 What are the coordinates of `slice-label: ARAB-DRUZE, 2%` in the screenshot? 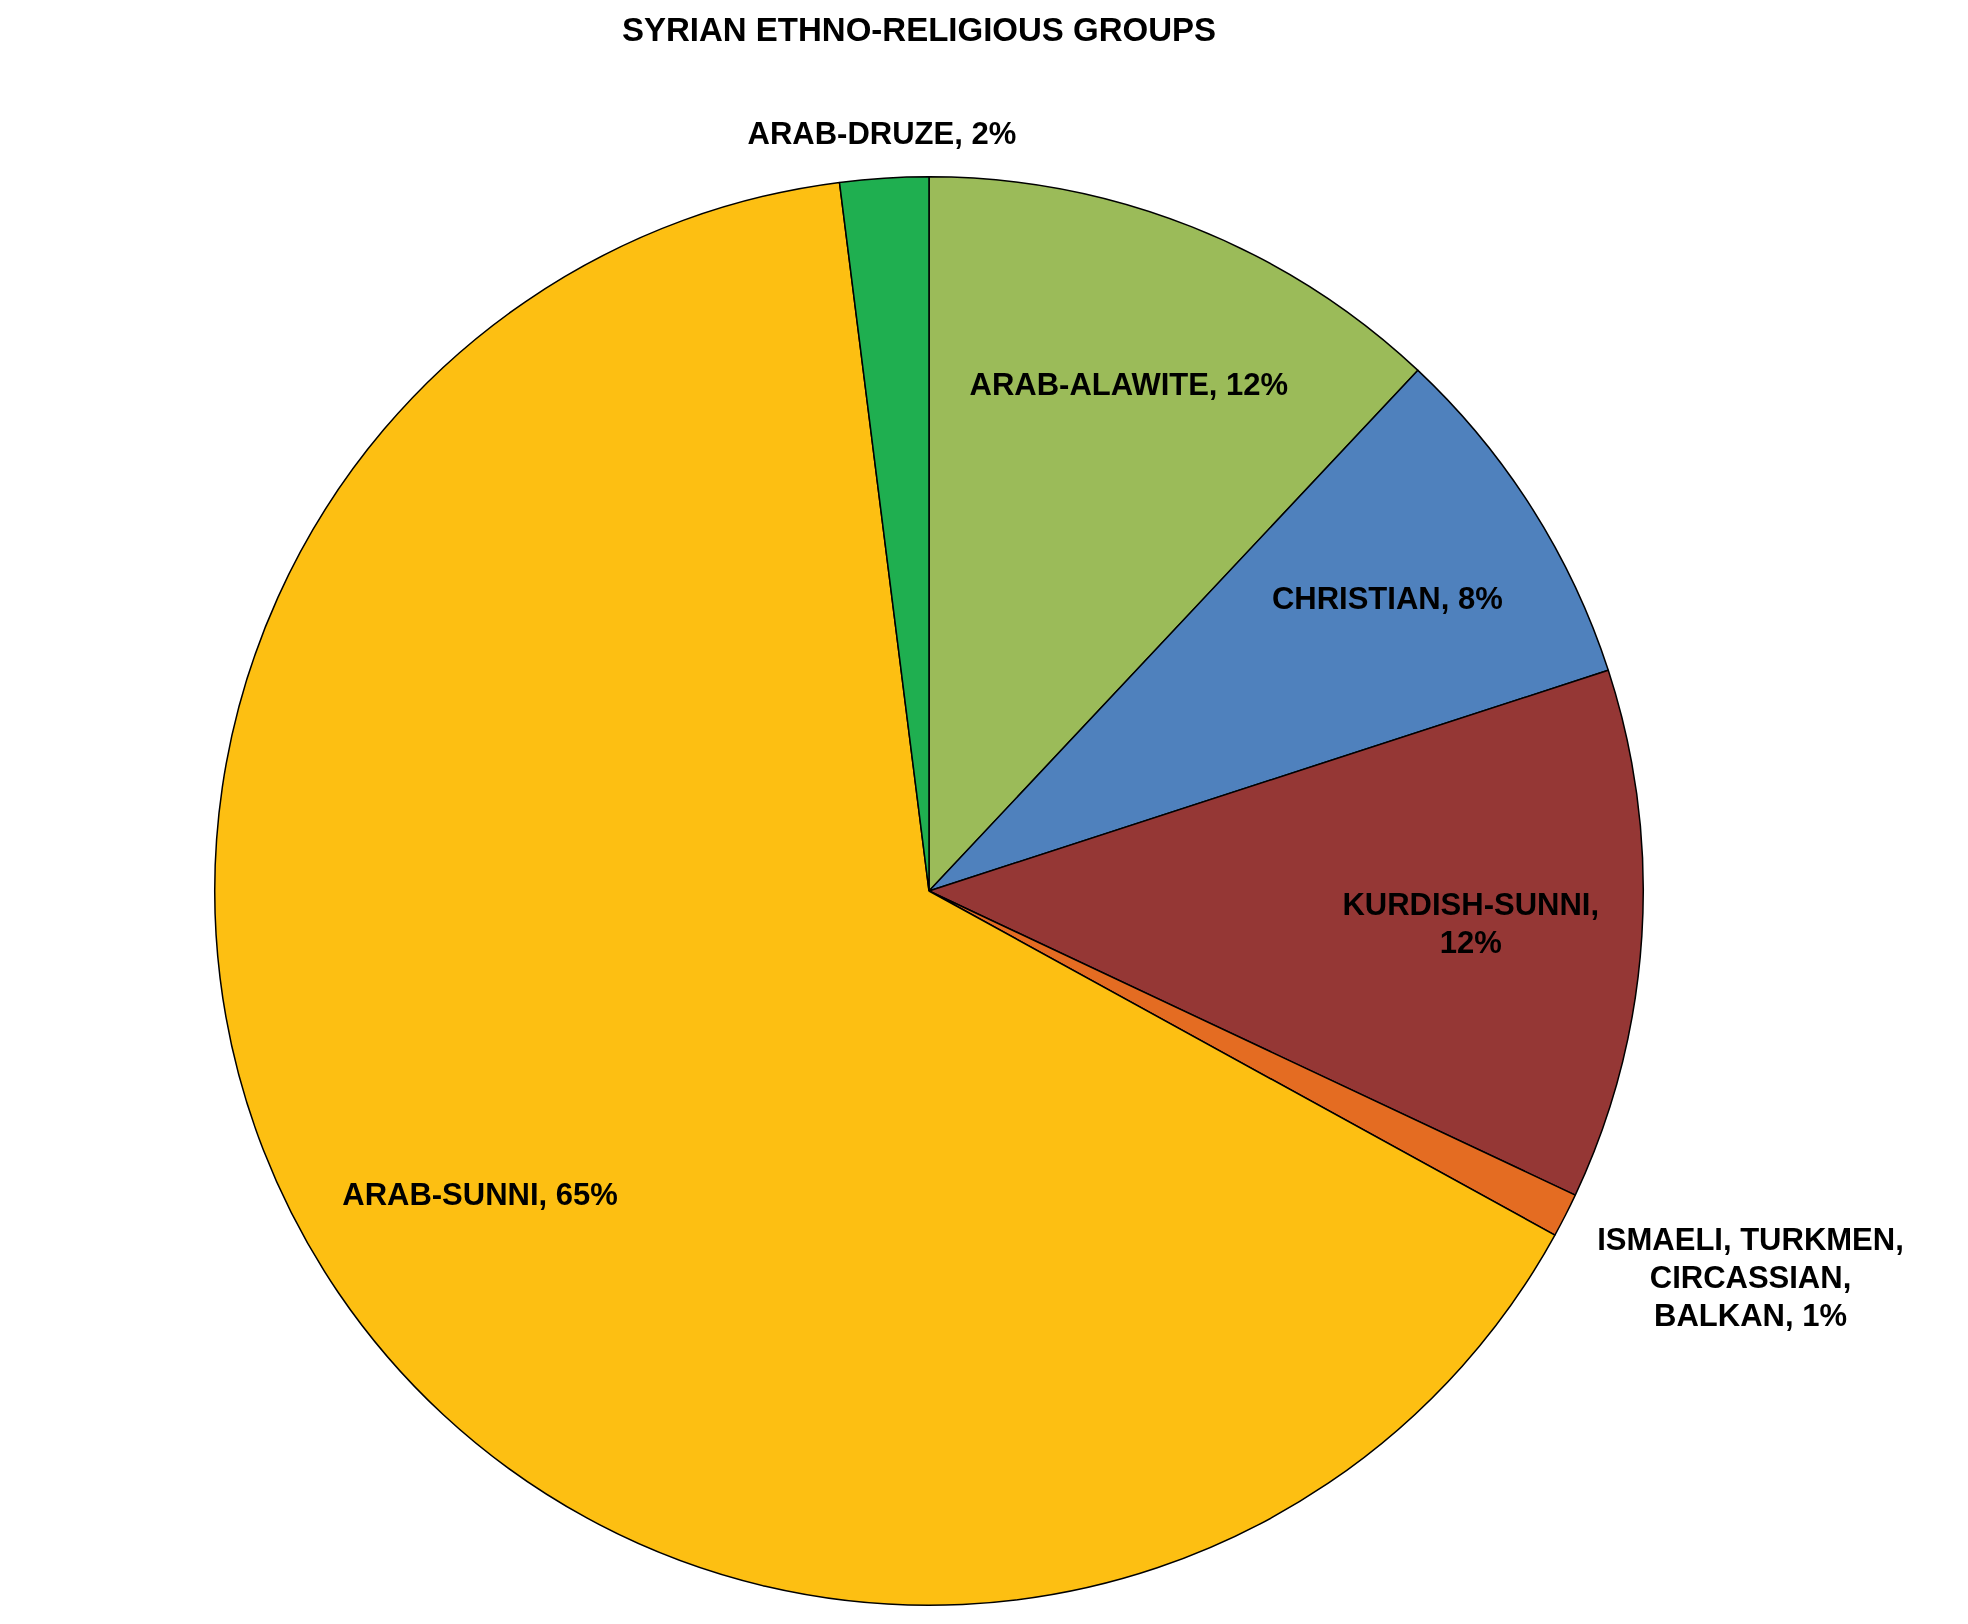 It's located at (882, 134).